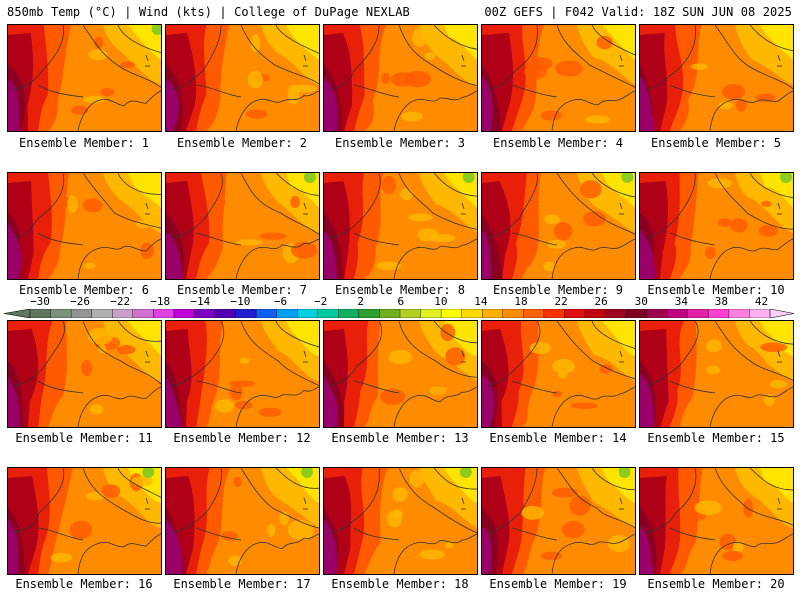  Describe the element at coordinates (242, 143) in the screenshot. I see `ensemble-member-label: Ensemble Member: 2` at that location.